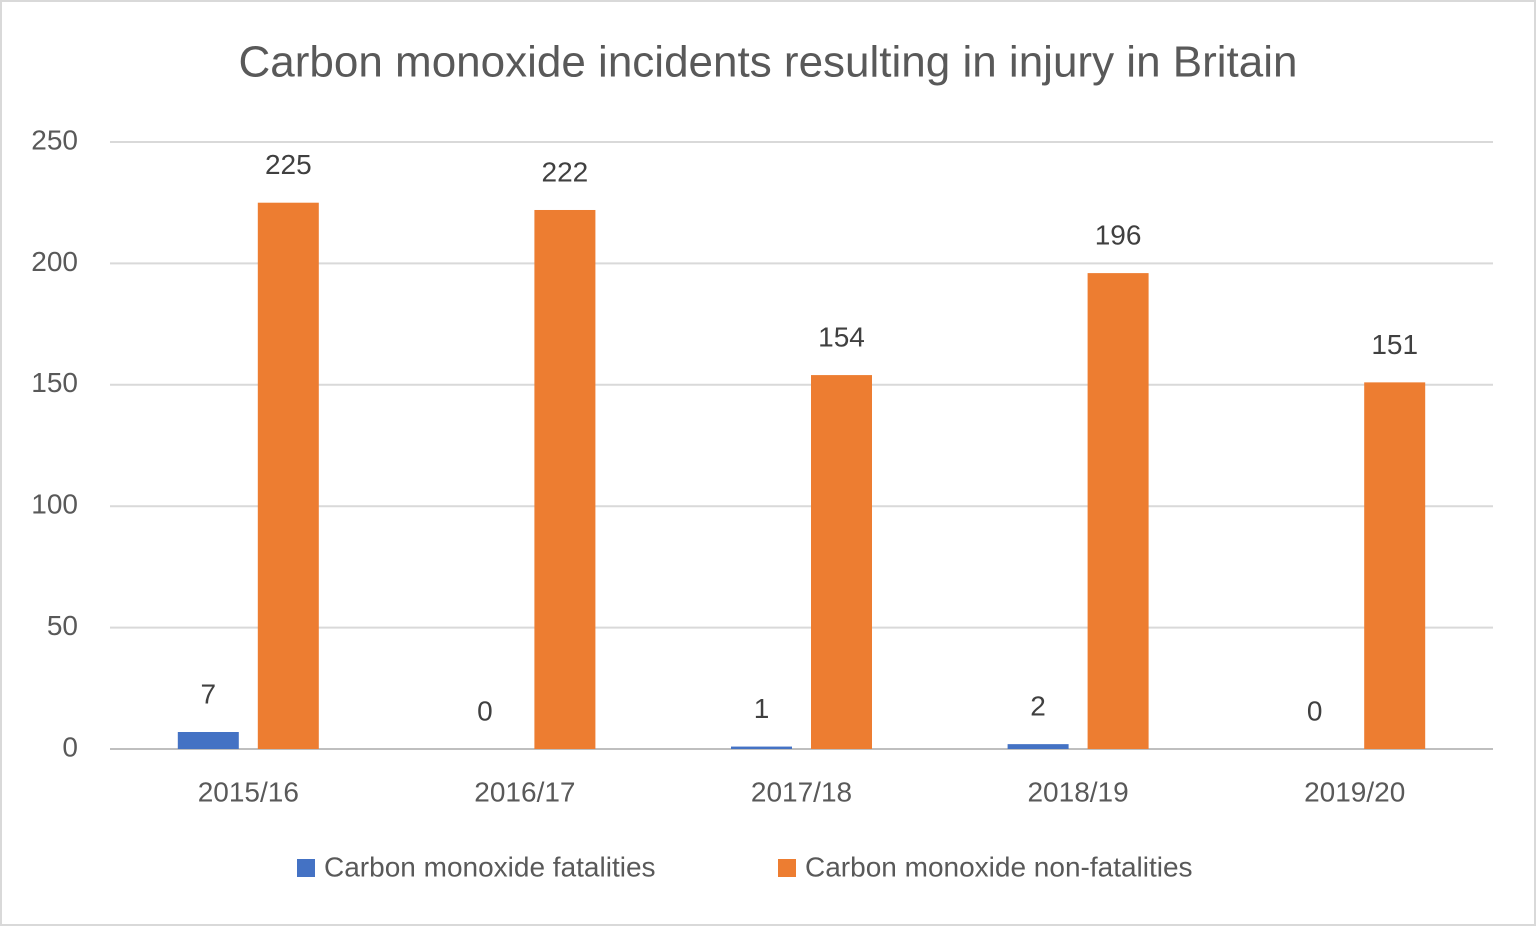  What do you see at coordinates (762, 708) in the screenshot?
I see `value-label: 1` at bounding box center [762, 708].